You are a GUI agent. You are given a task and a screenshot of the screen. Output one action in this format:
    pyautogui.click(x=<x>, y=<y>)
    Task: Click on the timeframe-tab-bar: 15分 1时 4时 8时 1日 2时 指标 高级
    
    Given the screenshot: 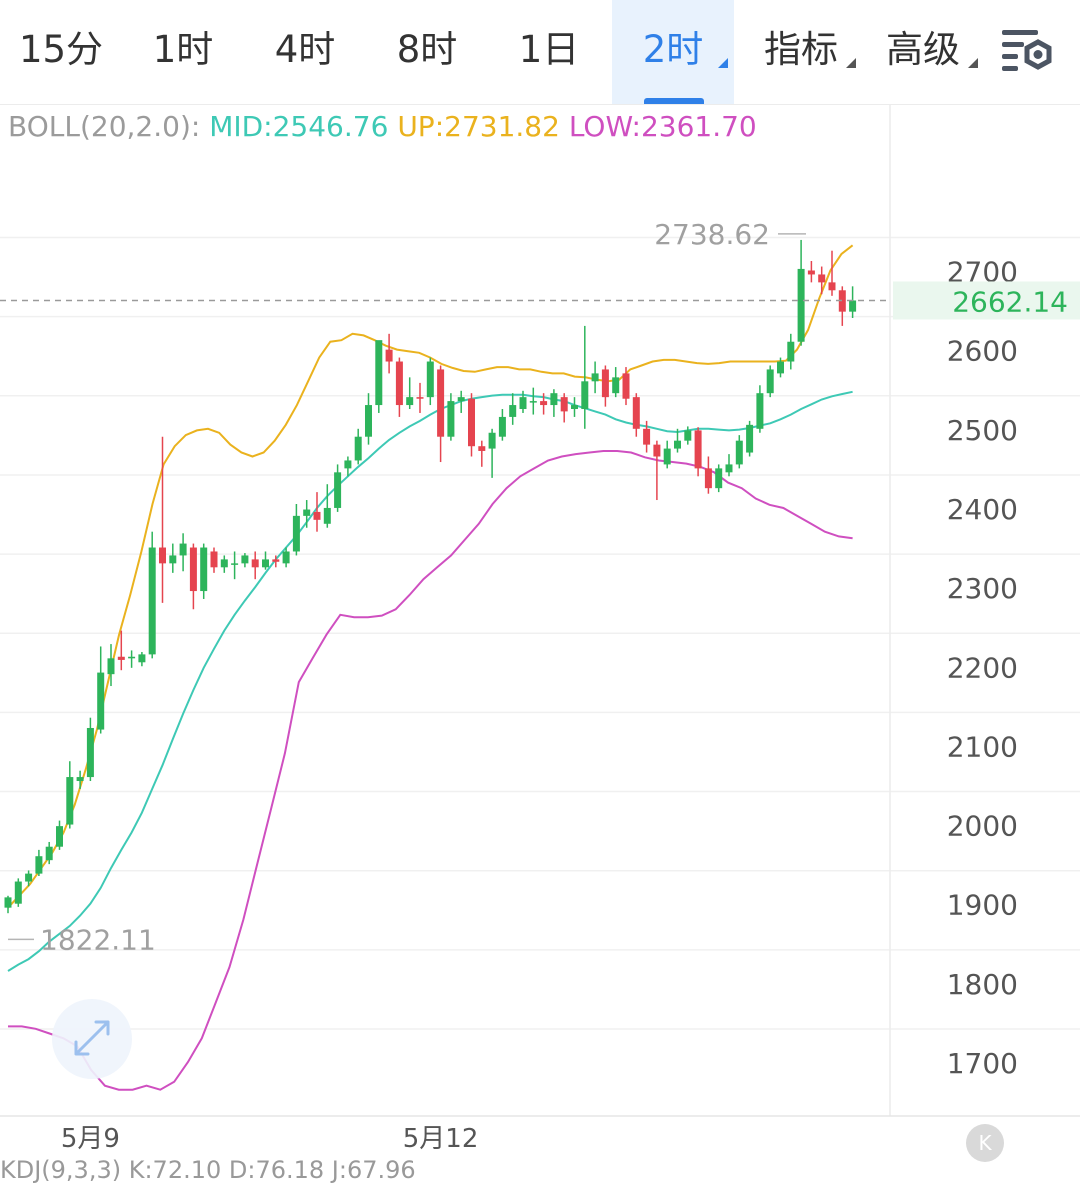 What is the action you would take?
    pyautogui.click(x=540, y=52)
    